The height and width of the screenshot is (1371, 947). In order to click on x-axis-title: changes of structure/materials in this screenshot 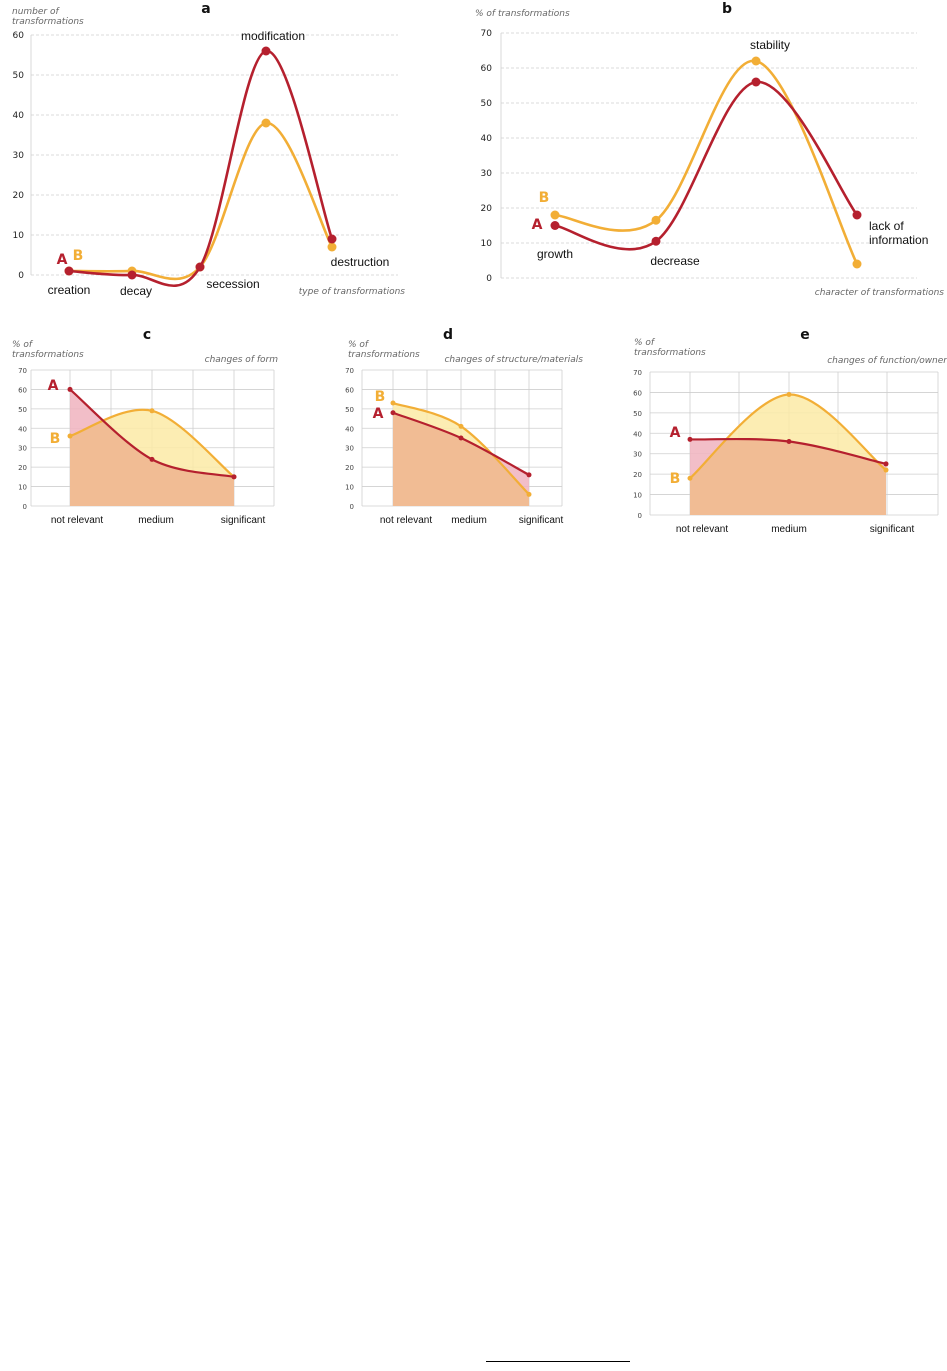, I will do `click(513, 360)`.